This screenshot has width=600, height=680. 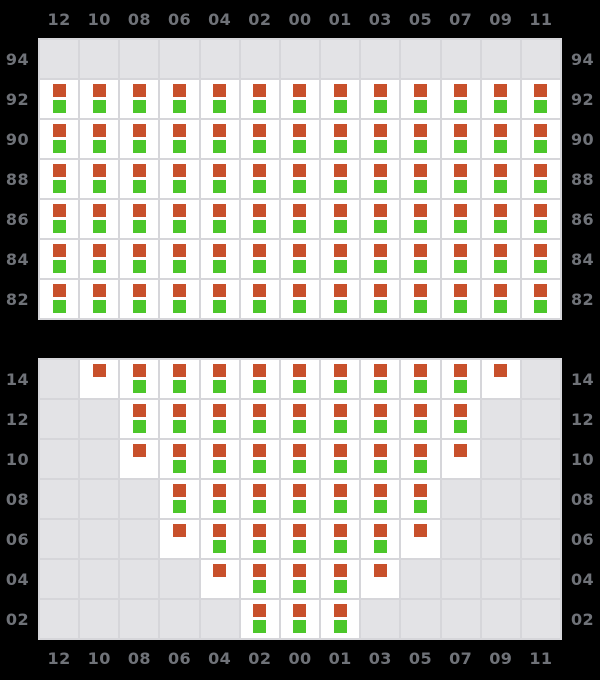 What do you see at coordinates (583, 499) in the screenshot?
I see `row-label: 08` at bounding box center [583, 499].